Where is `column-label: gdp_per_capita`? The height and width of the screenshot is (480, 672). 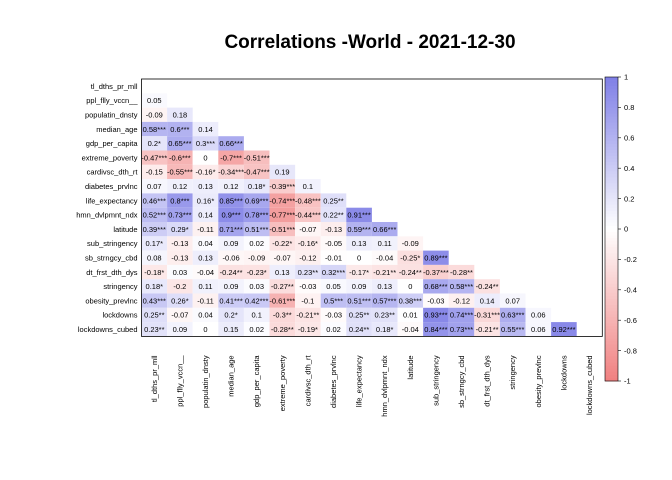
column-label: gdp_per_capita is located at coordinates (256, 381).